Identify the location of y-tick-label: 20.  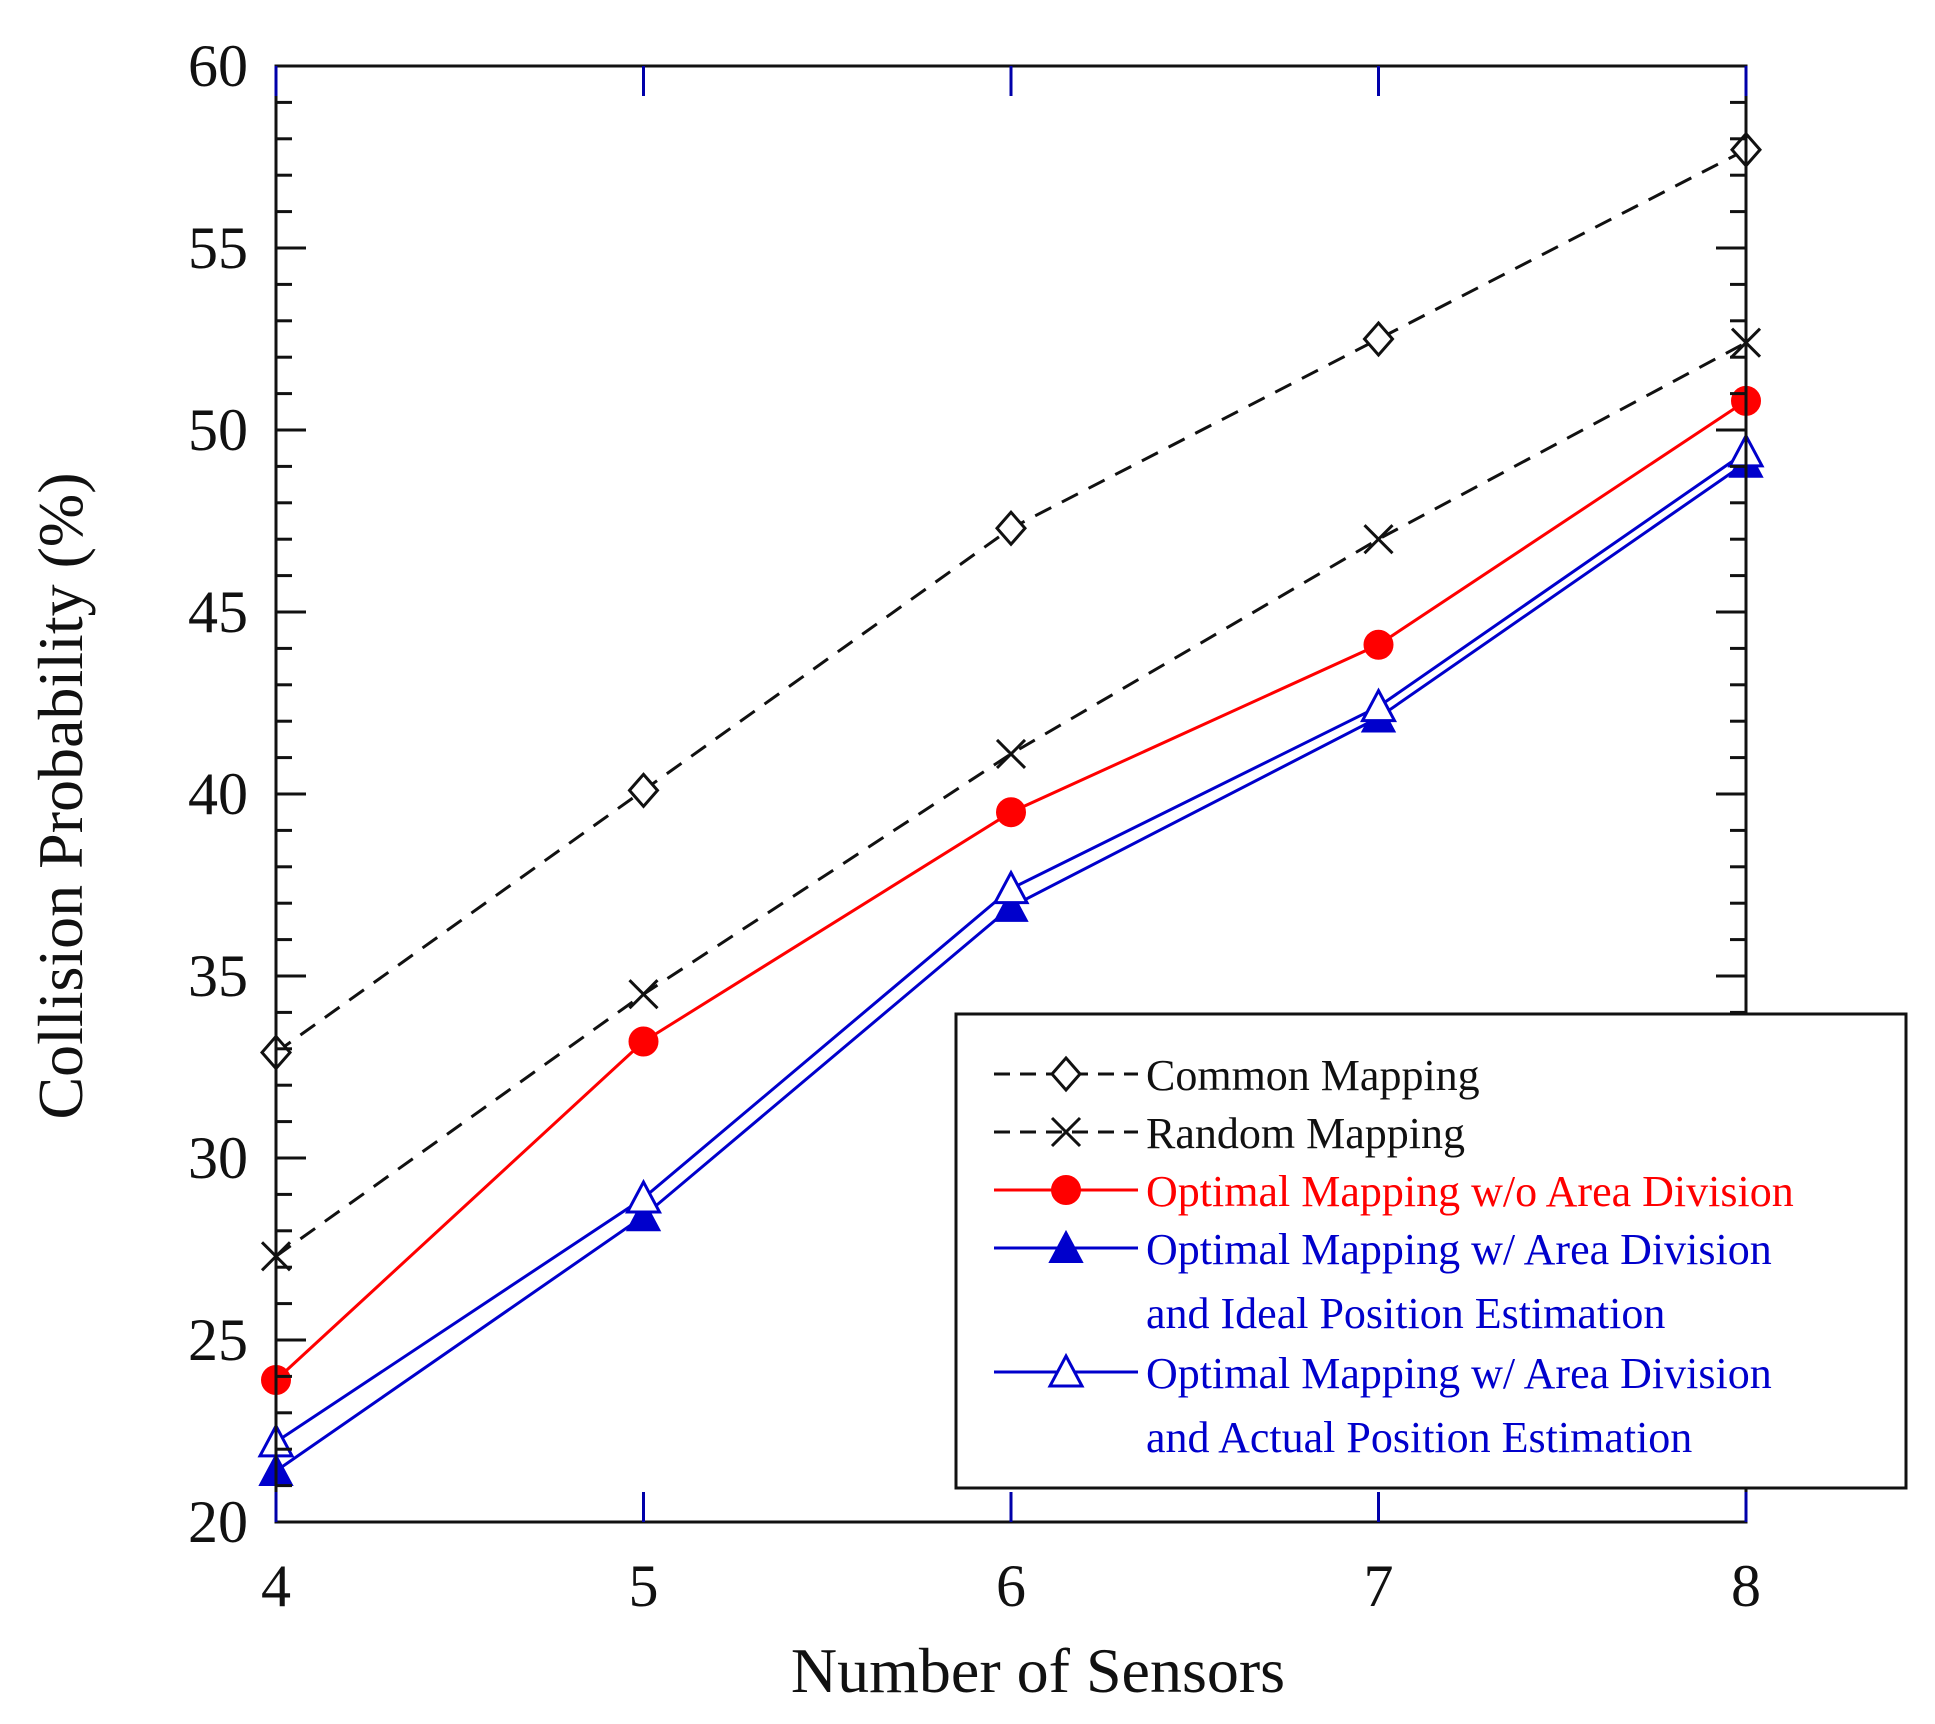
(218, 1522).